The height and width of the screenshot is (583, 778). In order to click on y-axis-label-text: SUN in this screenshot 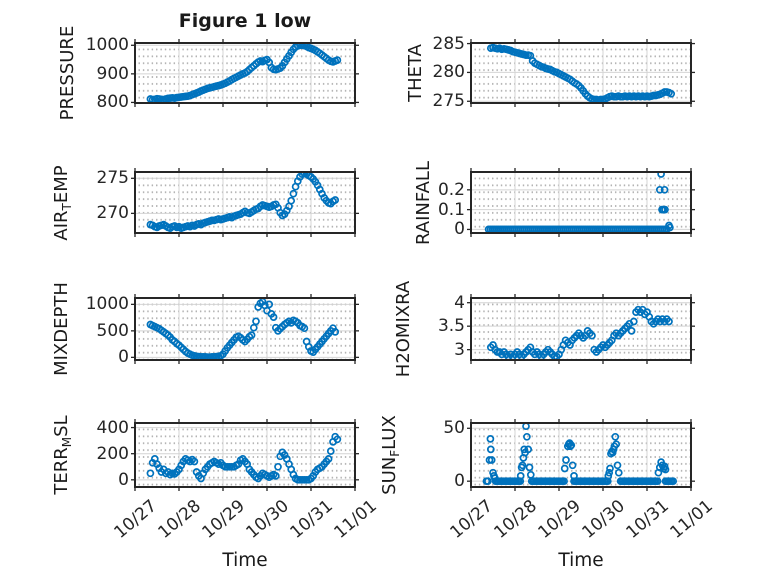, I will do `click(389, 475)`.